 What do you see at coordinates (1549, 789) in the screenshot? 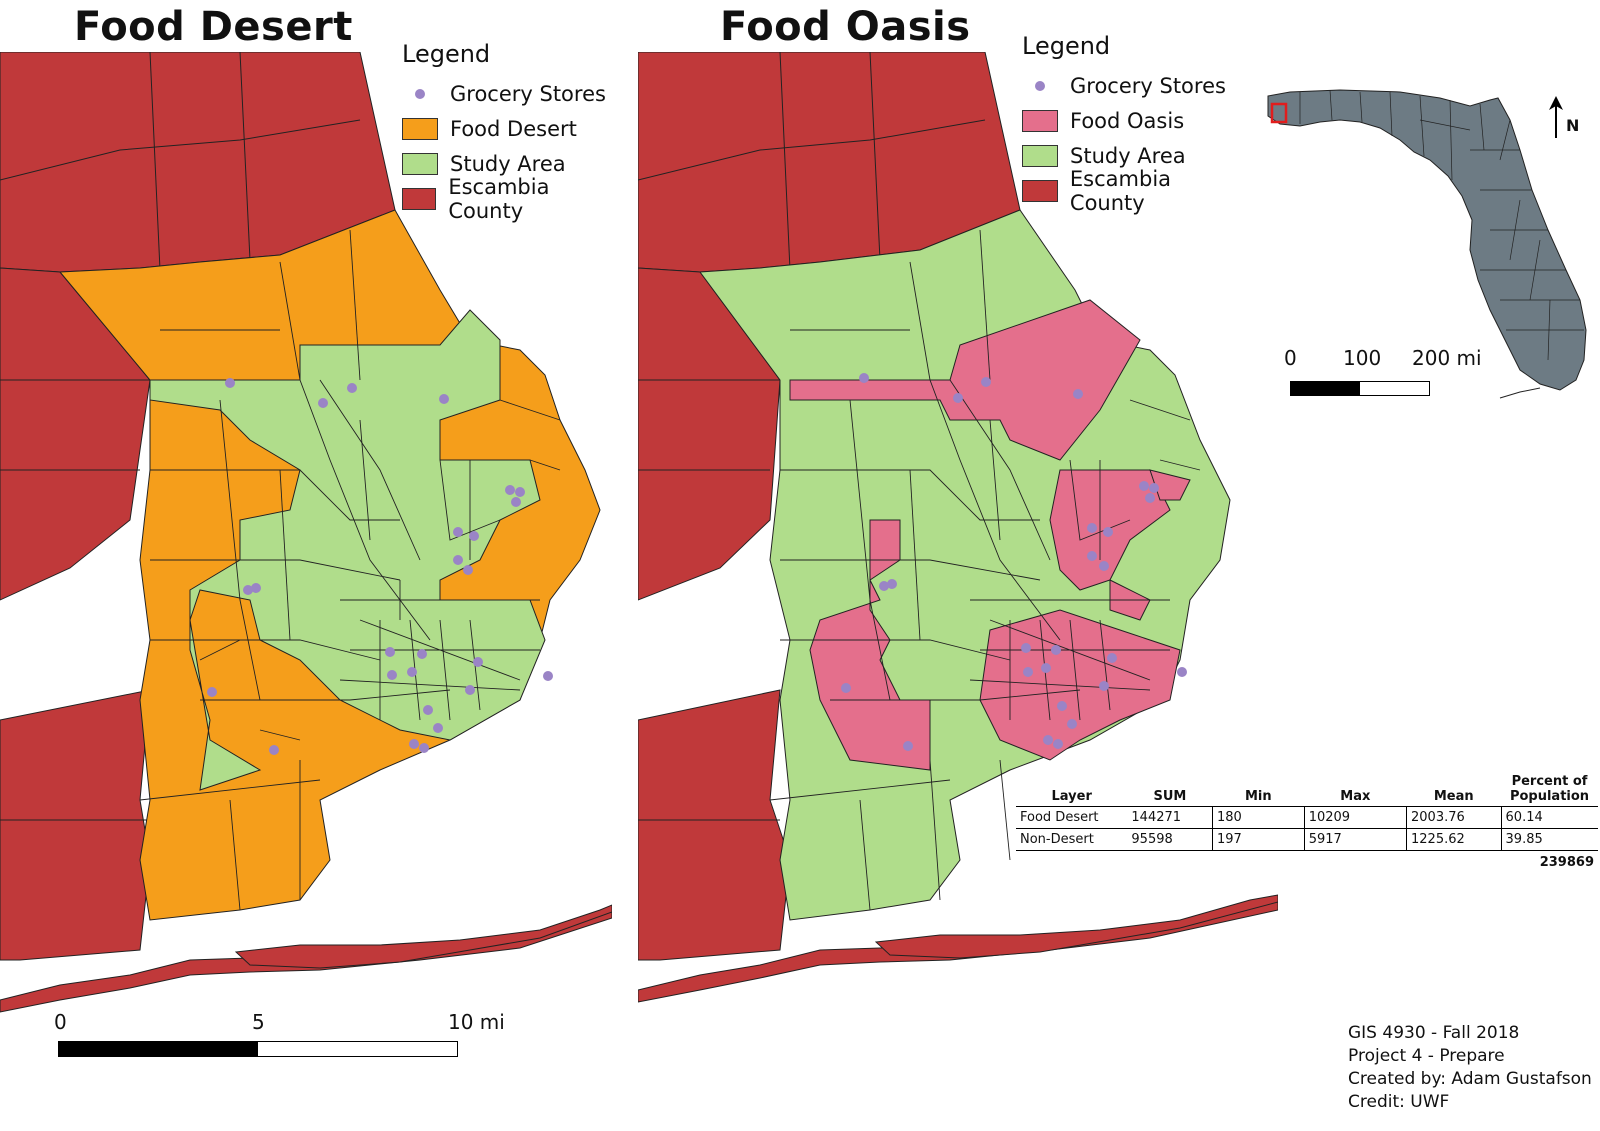
I see `col-percent: Percent of Population` at bounding box center [1549, 789].